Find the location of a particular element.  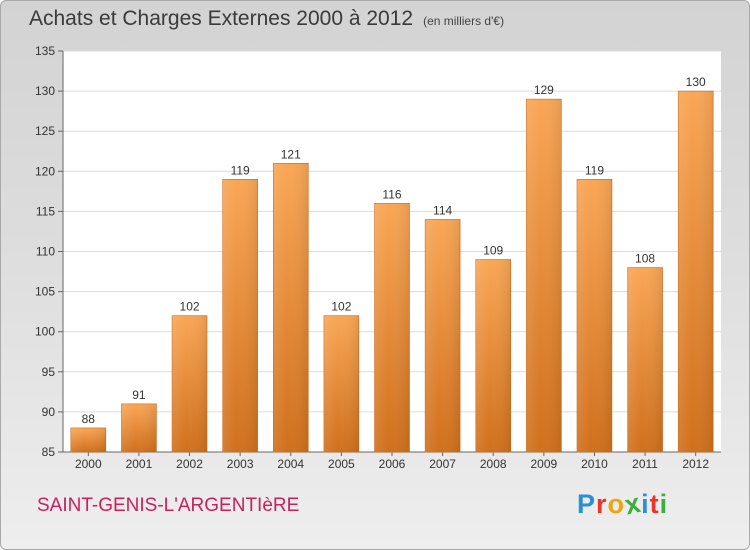

y-tick-label: 125 is located at coordinates (45, 131).